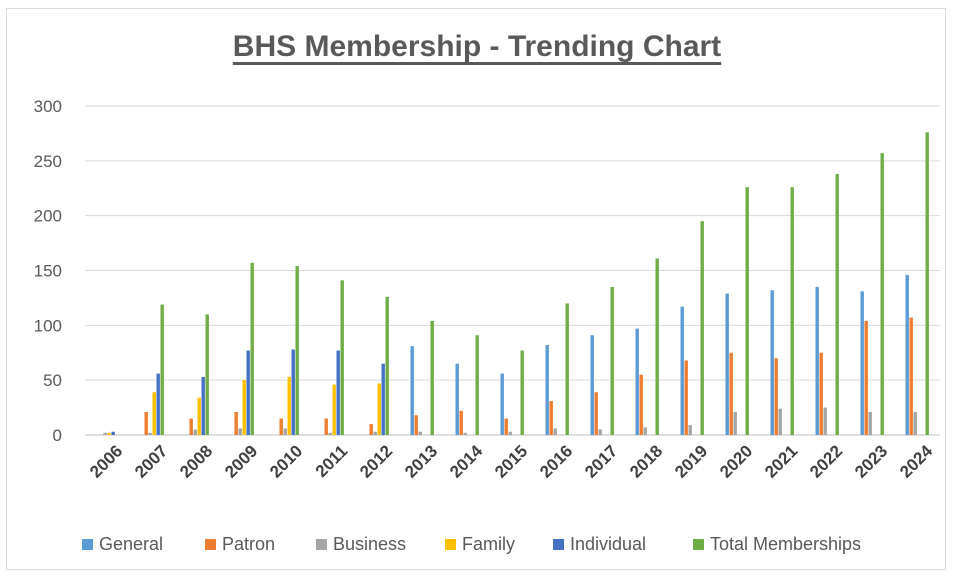 The width and height of the screenshot is (954, 577). Describe the element at coordinates (488, 544) in the screenshot. I see `legend-label: Family` at that location.